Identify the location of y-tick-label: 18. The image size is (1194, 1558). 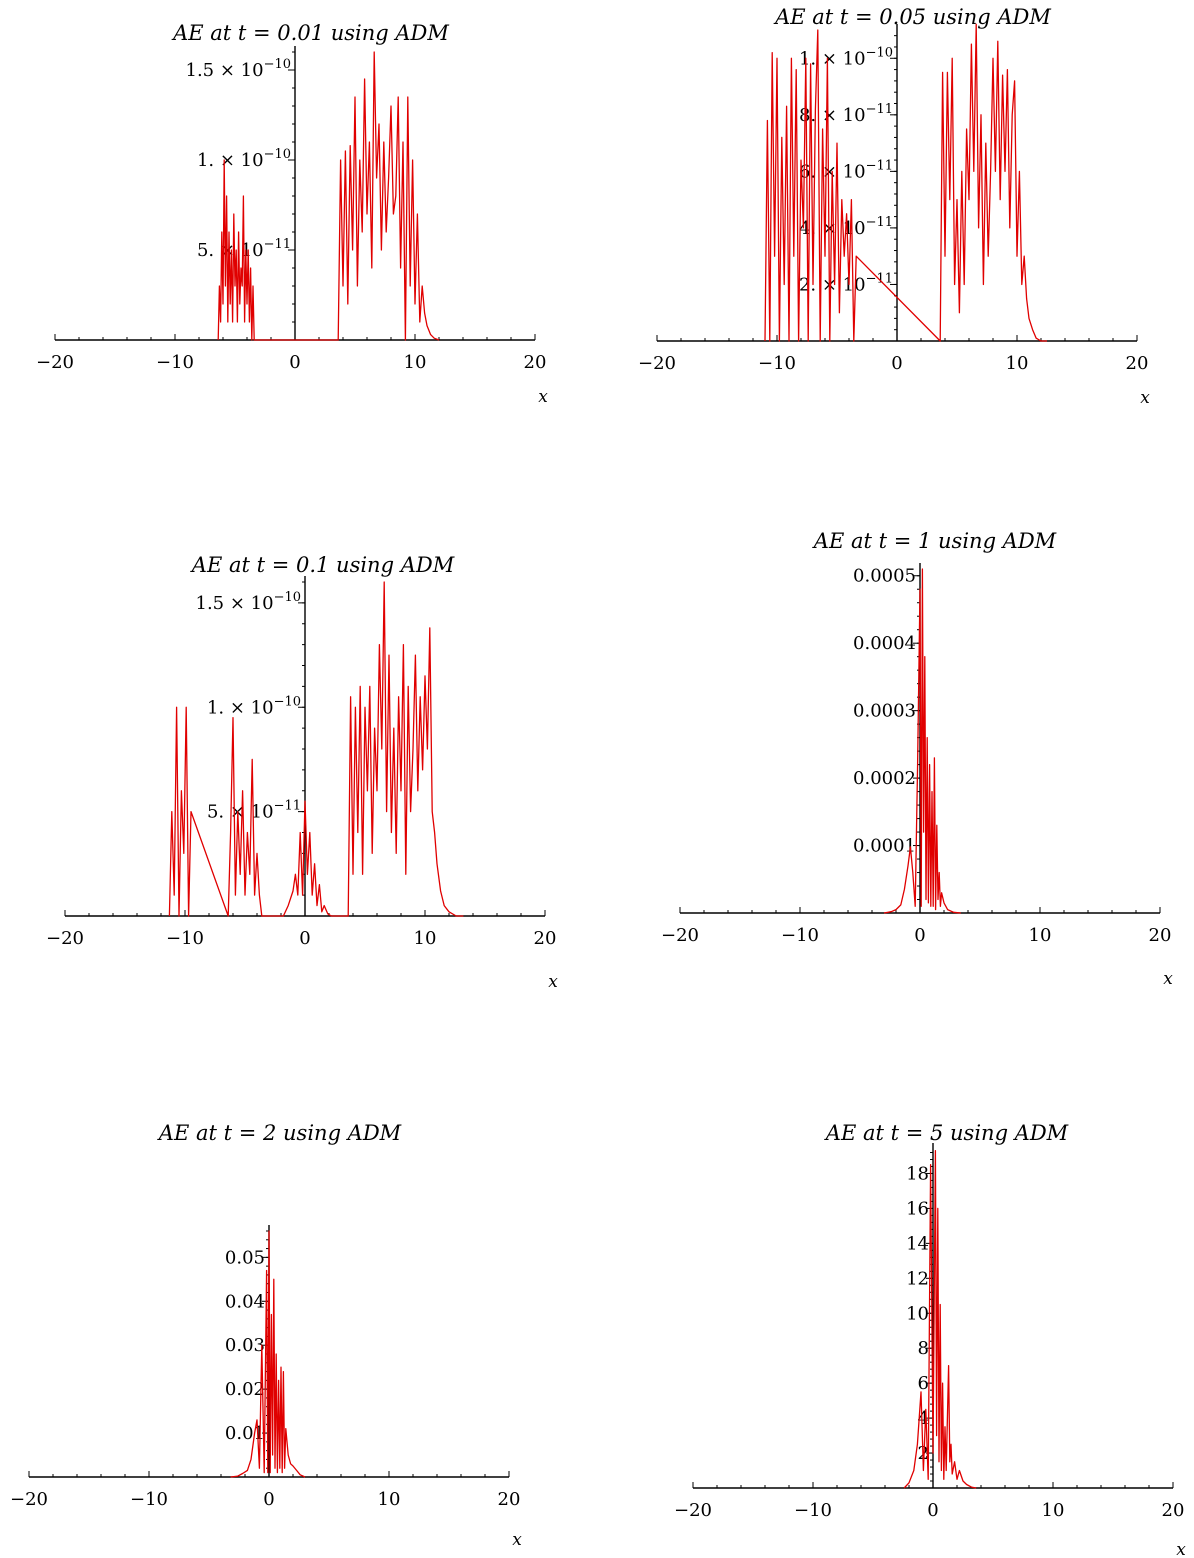
(917, 1173).